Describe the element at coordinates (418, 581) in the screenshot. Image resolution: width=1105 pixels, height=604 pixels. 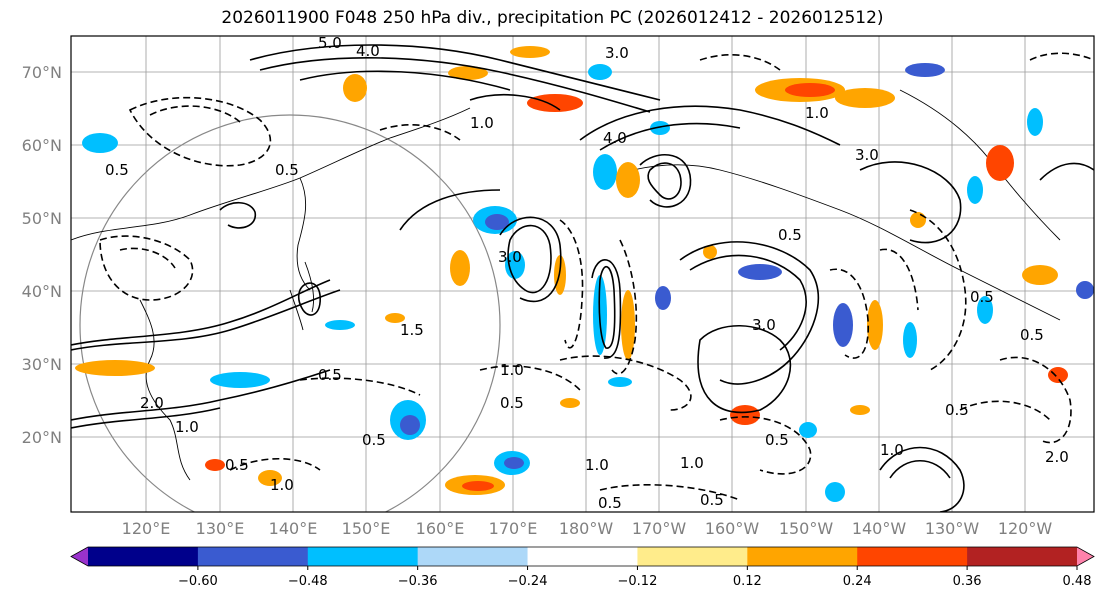
I see `colorbar-tick-label: −0.36` at that location.